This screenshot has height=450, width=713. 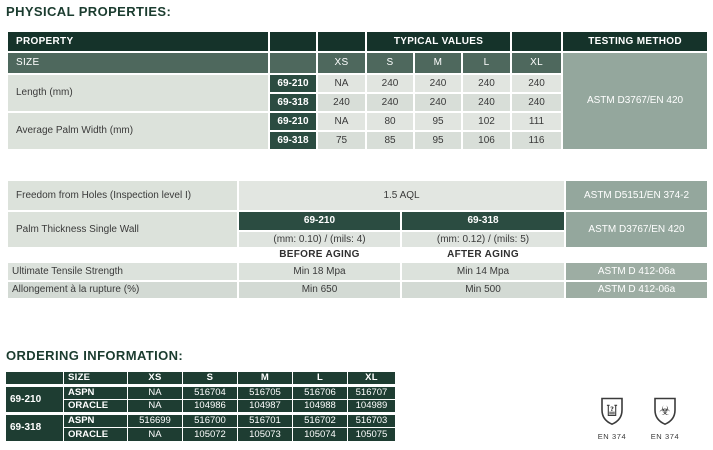 What do you see at coordinates (635, 41) in the screenshot?
I see `testing-method-header-cell: TESTING METHOD` at bounding box center [635, 41].